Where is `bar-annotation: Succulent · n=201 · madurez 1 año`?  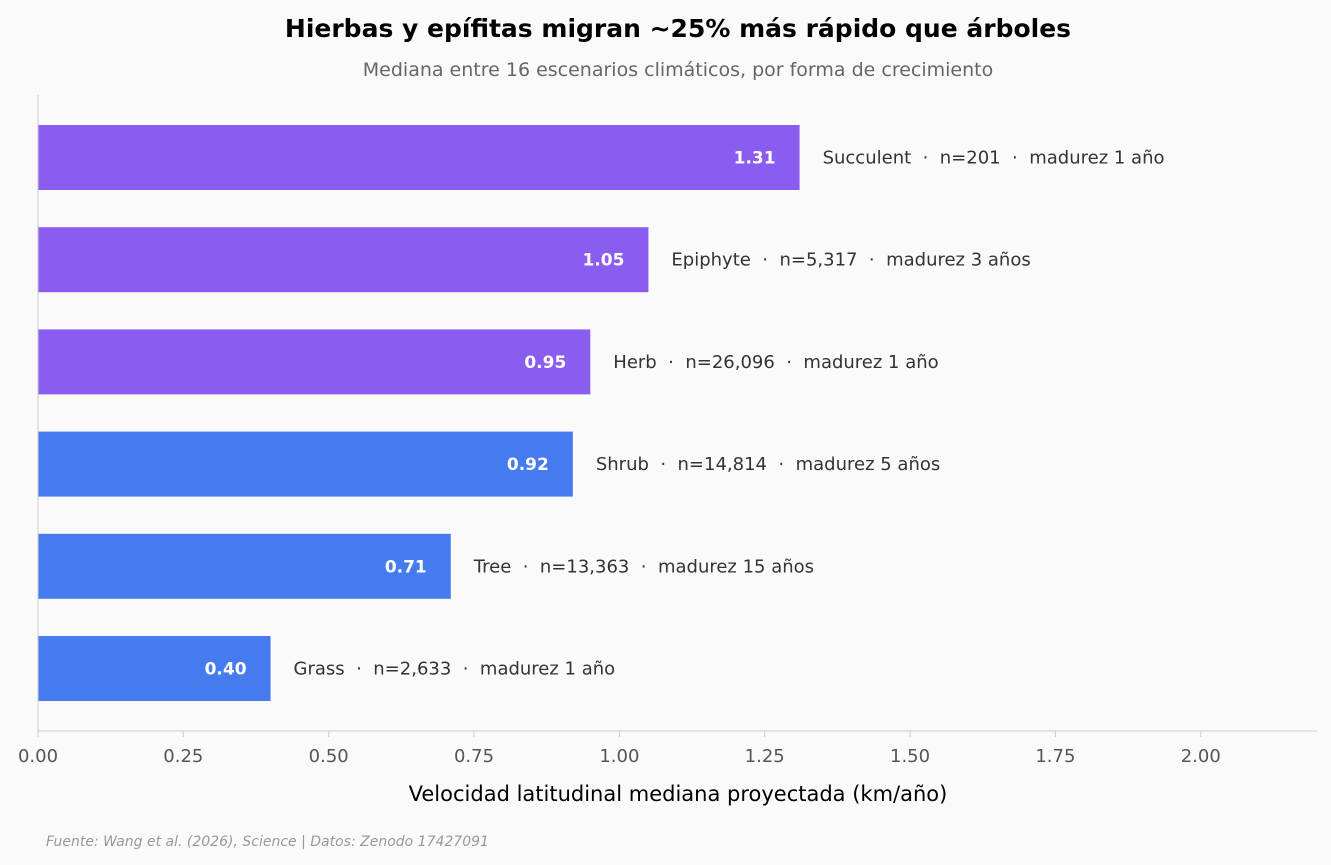
bar-annotation: Succulent · n=201 · madurez 1 año is located at coordinates (994, 158).